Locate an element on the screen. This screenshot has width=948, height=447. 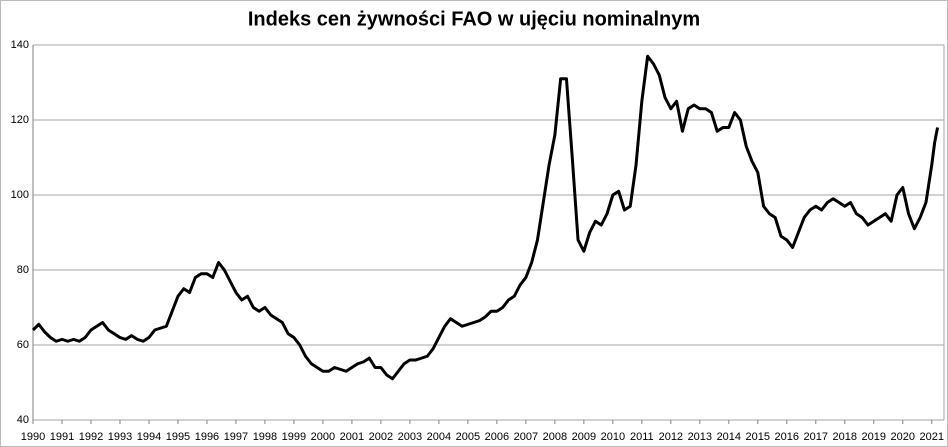
x-tick-label: 2019 is located at coordinates (874, 437).